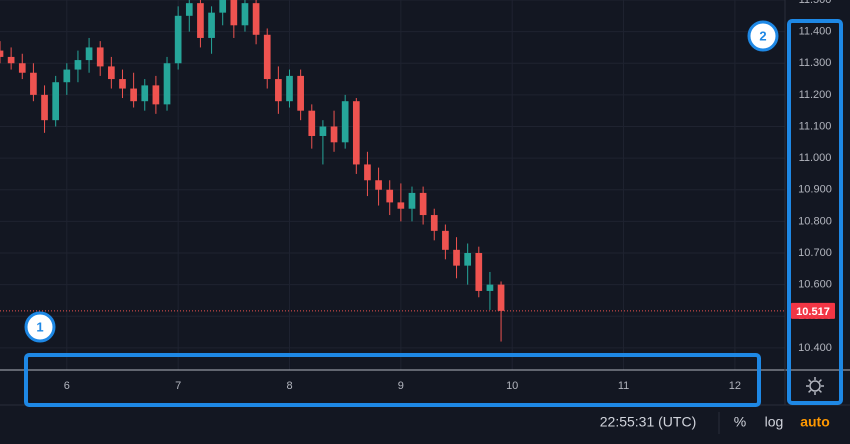 The width and height of the screenshot is (850, 444). What do you see at coordinates (815, 158) in the screenshot?
I see `y-tick-label: 11.000` at bounding box center [815, 158].